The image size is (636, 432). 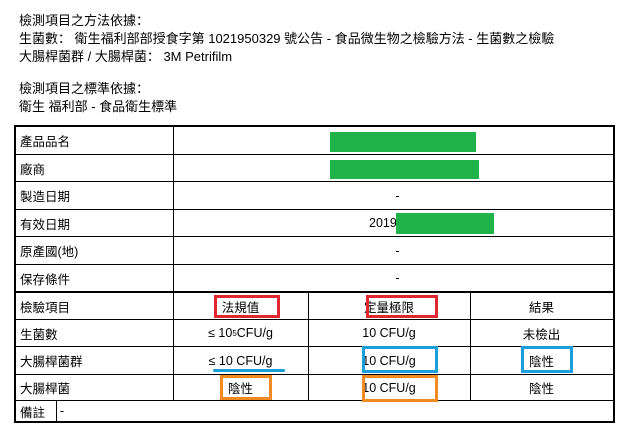 What do you see at coordinates (84, 88) in the screenshot?
I see `standard-title: 檢測項目之標準依據：` at bounding box center [84, 88].